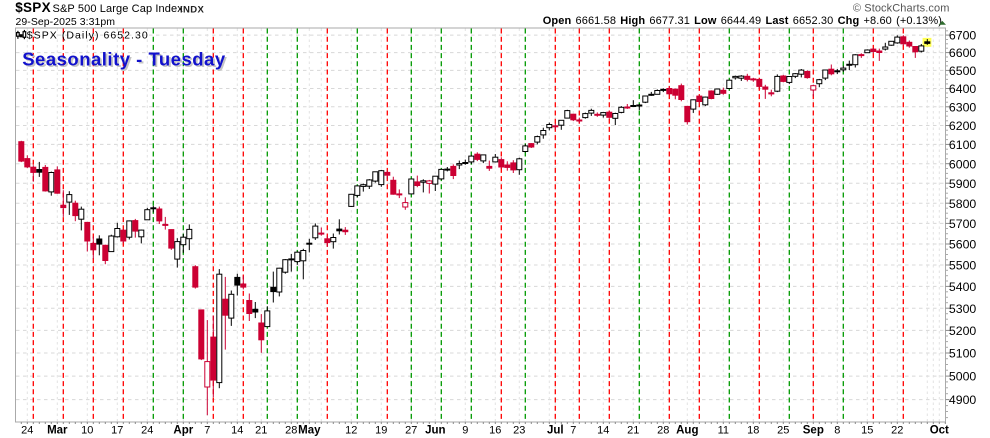 The height and width of the screenshot is (438, 990). Describe the element at coordinates (495, 431) in the screenshot. I see `svg-text: 16` at that location.